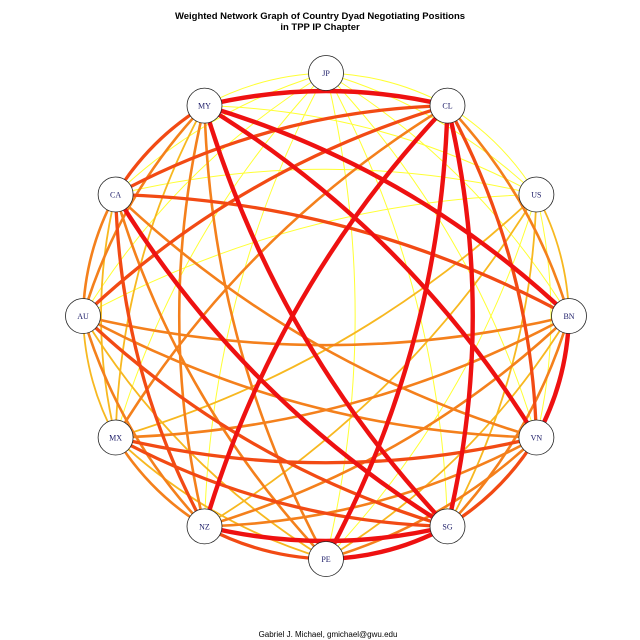 The width and height of the screenshot is (640, 640). What do you see at coordinates (143, 421) in the screenshot?
I see `edge-au-nz` at bounding box center [143, 421].